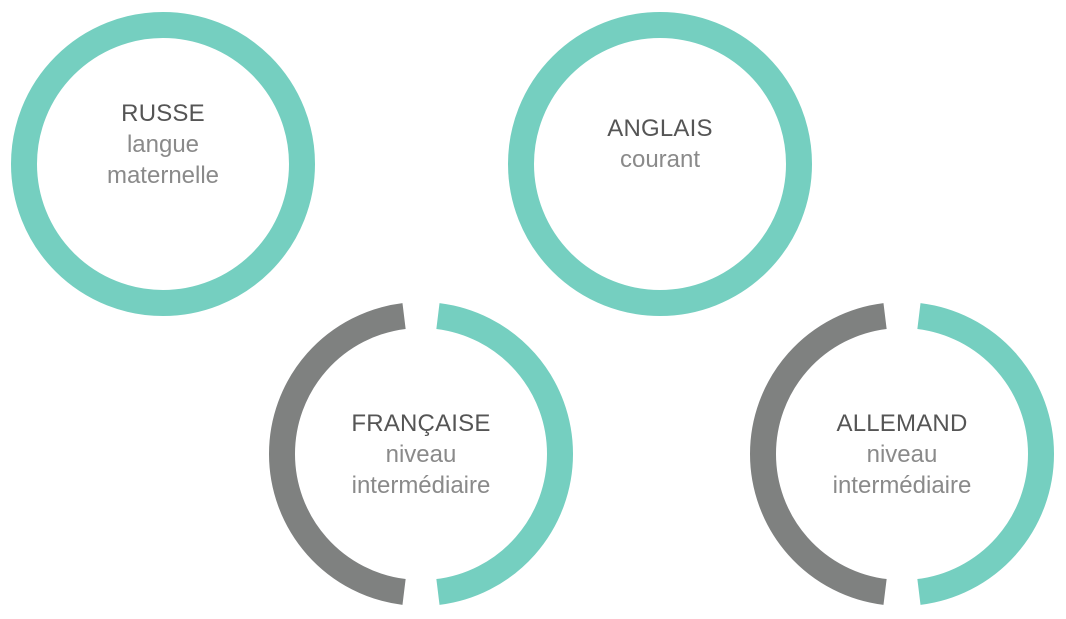 This screenshot has height=619, width=1066. I want to click on language-label: RUSSE langue maternelle, so click(163, 164).